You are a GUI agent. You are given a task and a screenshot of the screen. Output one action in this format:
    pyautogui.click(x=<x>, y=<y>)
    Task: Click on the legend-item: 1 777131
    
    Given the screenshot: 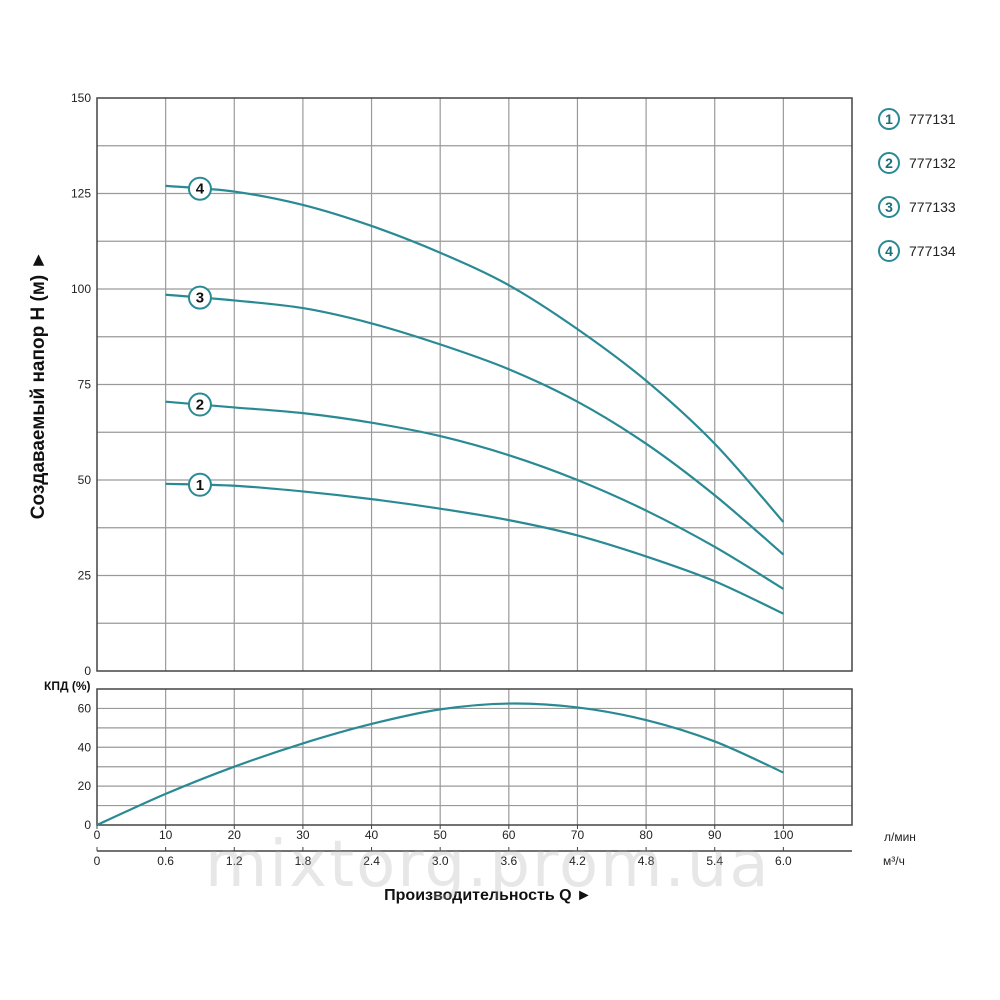 What is the action you would take?
    pyautogui.click(x=917, y=119)
    